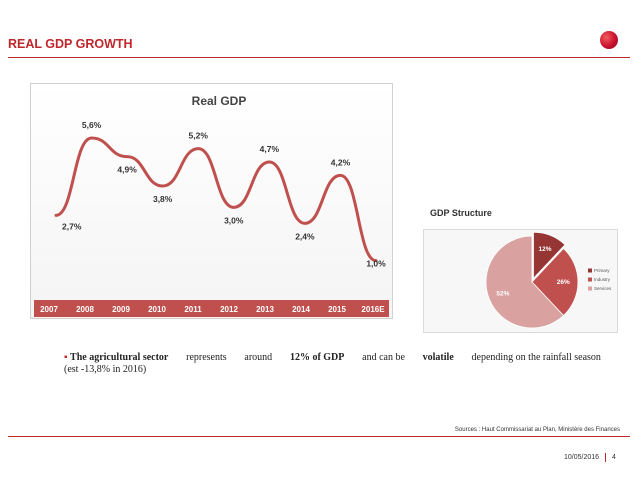 Image resolution: width=638 pixels, height=479 pixels. What do you see at coordinates (376, 264) in the screenshot?
I see `data-label: 1,0%` at bounding box center [376, 264].